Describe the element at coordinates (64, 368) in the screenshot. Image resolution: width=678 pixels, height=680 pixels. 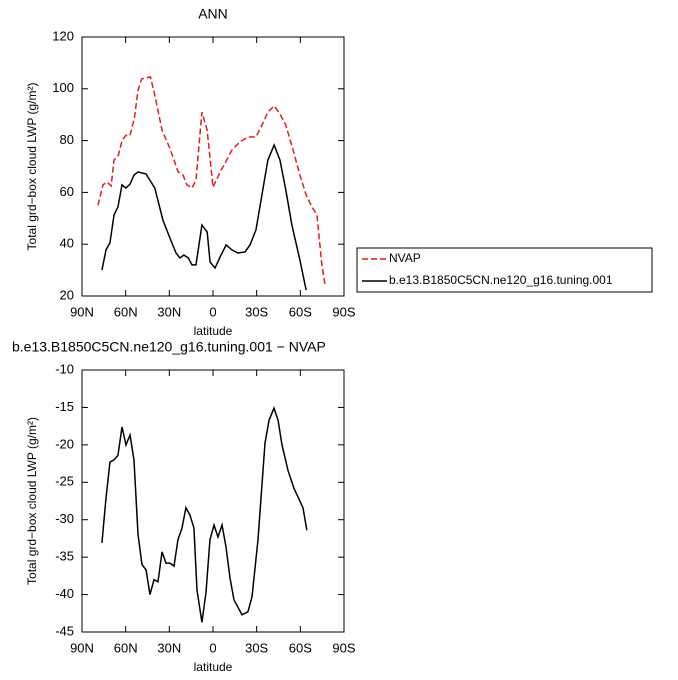
I see `y-tick-label: -10` at that location.